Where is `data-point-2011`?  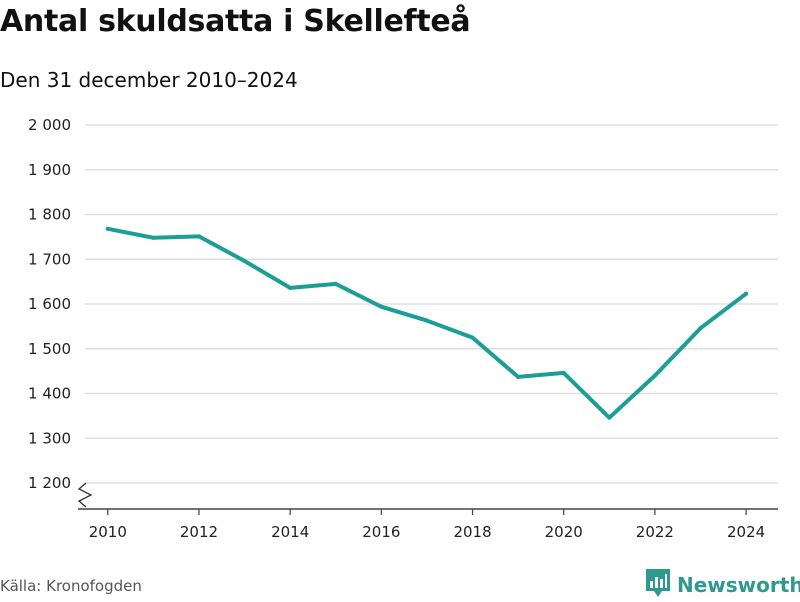 data-point-2011 is located at coordinates (153, 237).